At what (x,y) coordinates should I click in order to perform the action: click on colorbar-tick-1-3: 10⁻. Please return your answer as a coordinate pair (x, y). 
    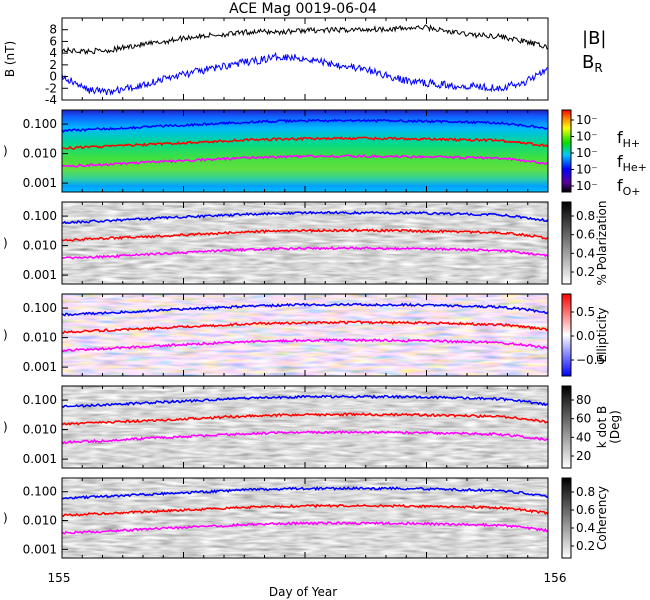
    Looking at the image, I should click on (587, 170).